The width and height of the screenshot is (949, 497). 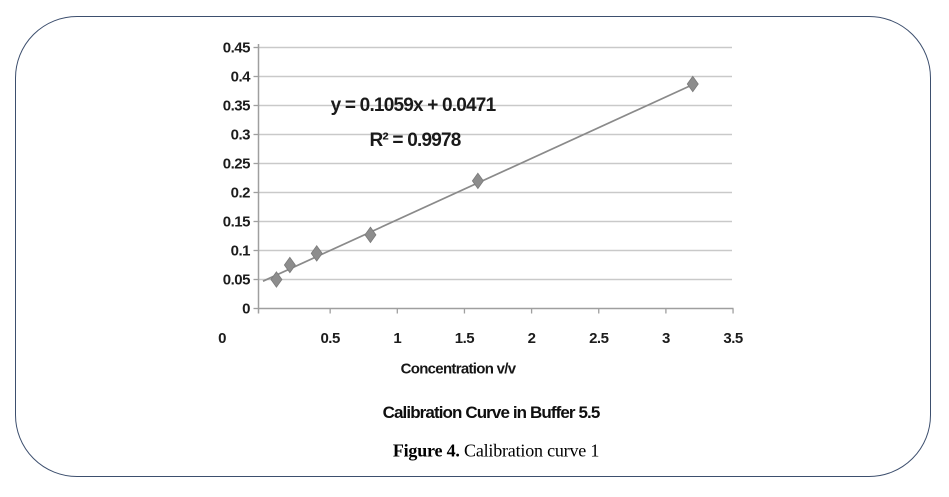 I want to click on x-tick-label: 3.5, so click(x=733, y=338).